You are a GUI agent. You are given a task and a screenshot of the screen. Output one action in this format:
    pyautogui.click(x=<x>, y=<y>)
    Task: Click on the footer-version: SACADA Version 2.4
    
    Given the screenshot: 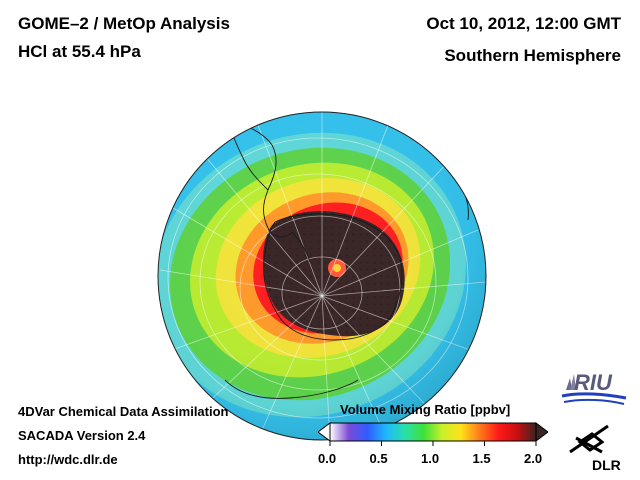 What is the action you would take?
    pyautogui.click(x=82, y=435)
    